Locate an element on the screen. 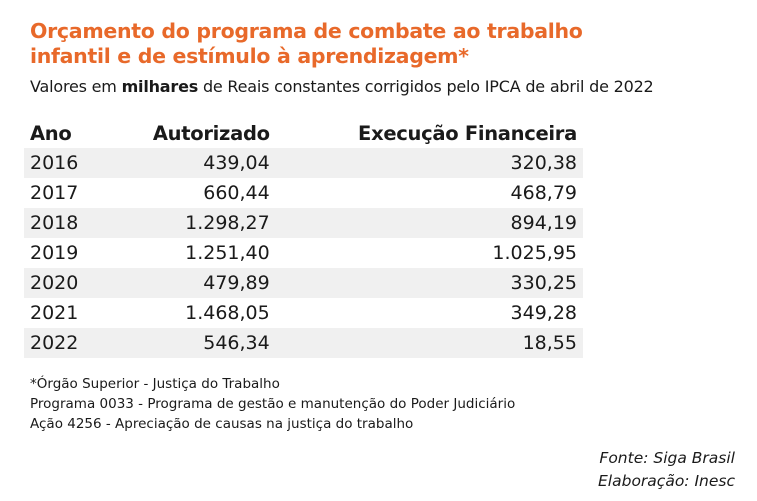 The width and height of the screenshot is (757, 501). cell-autorizado: 546,34 is located at coordinates (236, 343).